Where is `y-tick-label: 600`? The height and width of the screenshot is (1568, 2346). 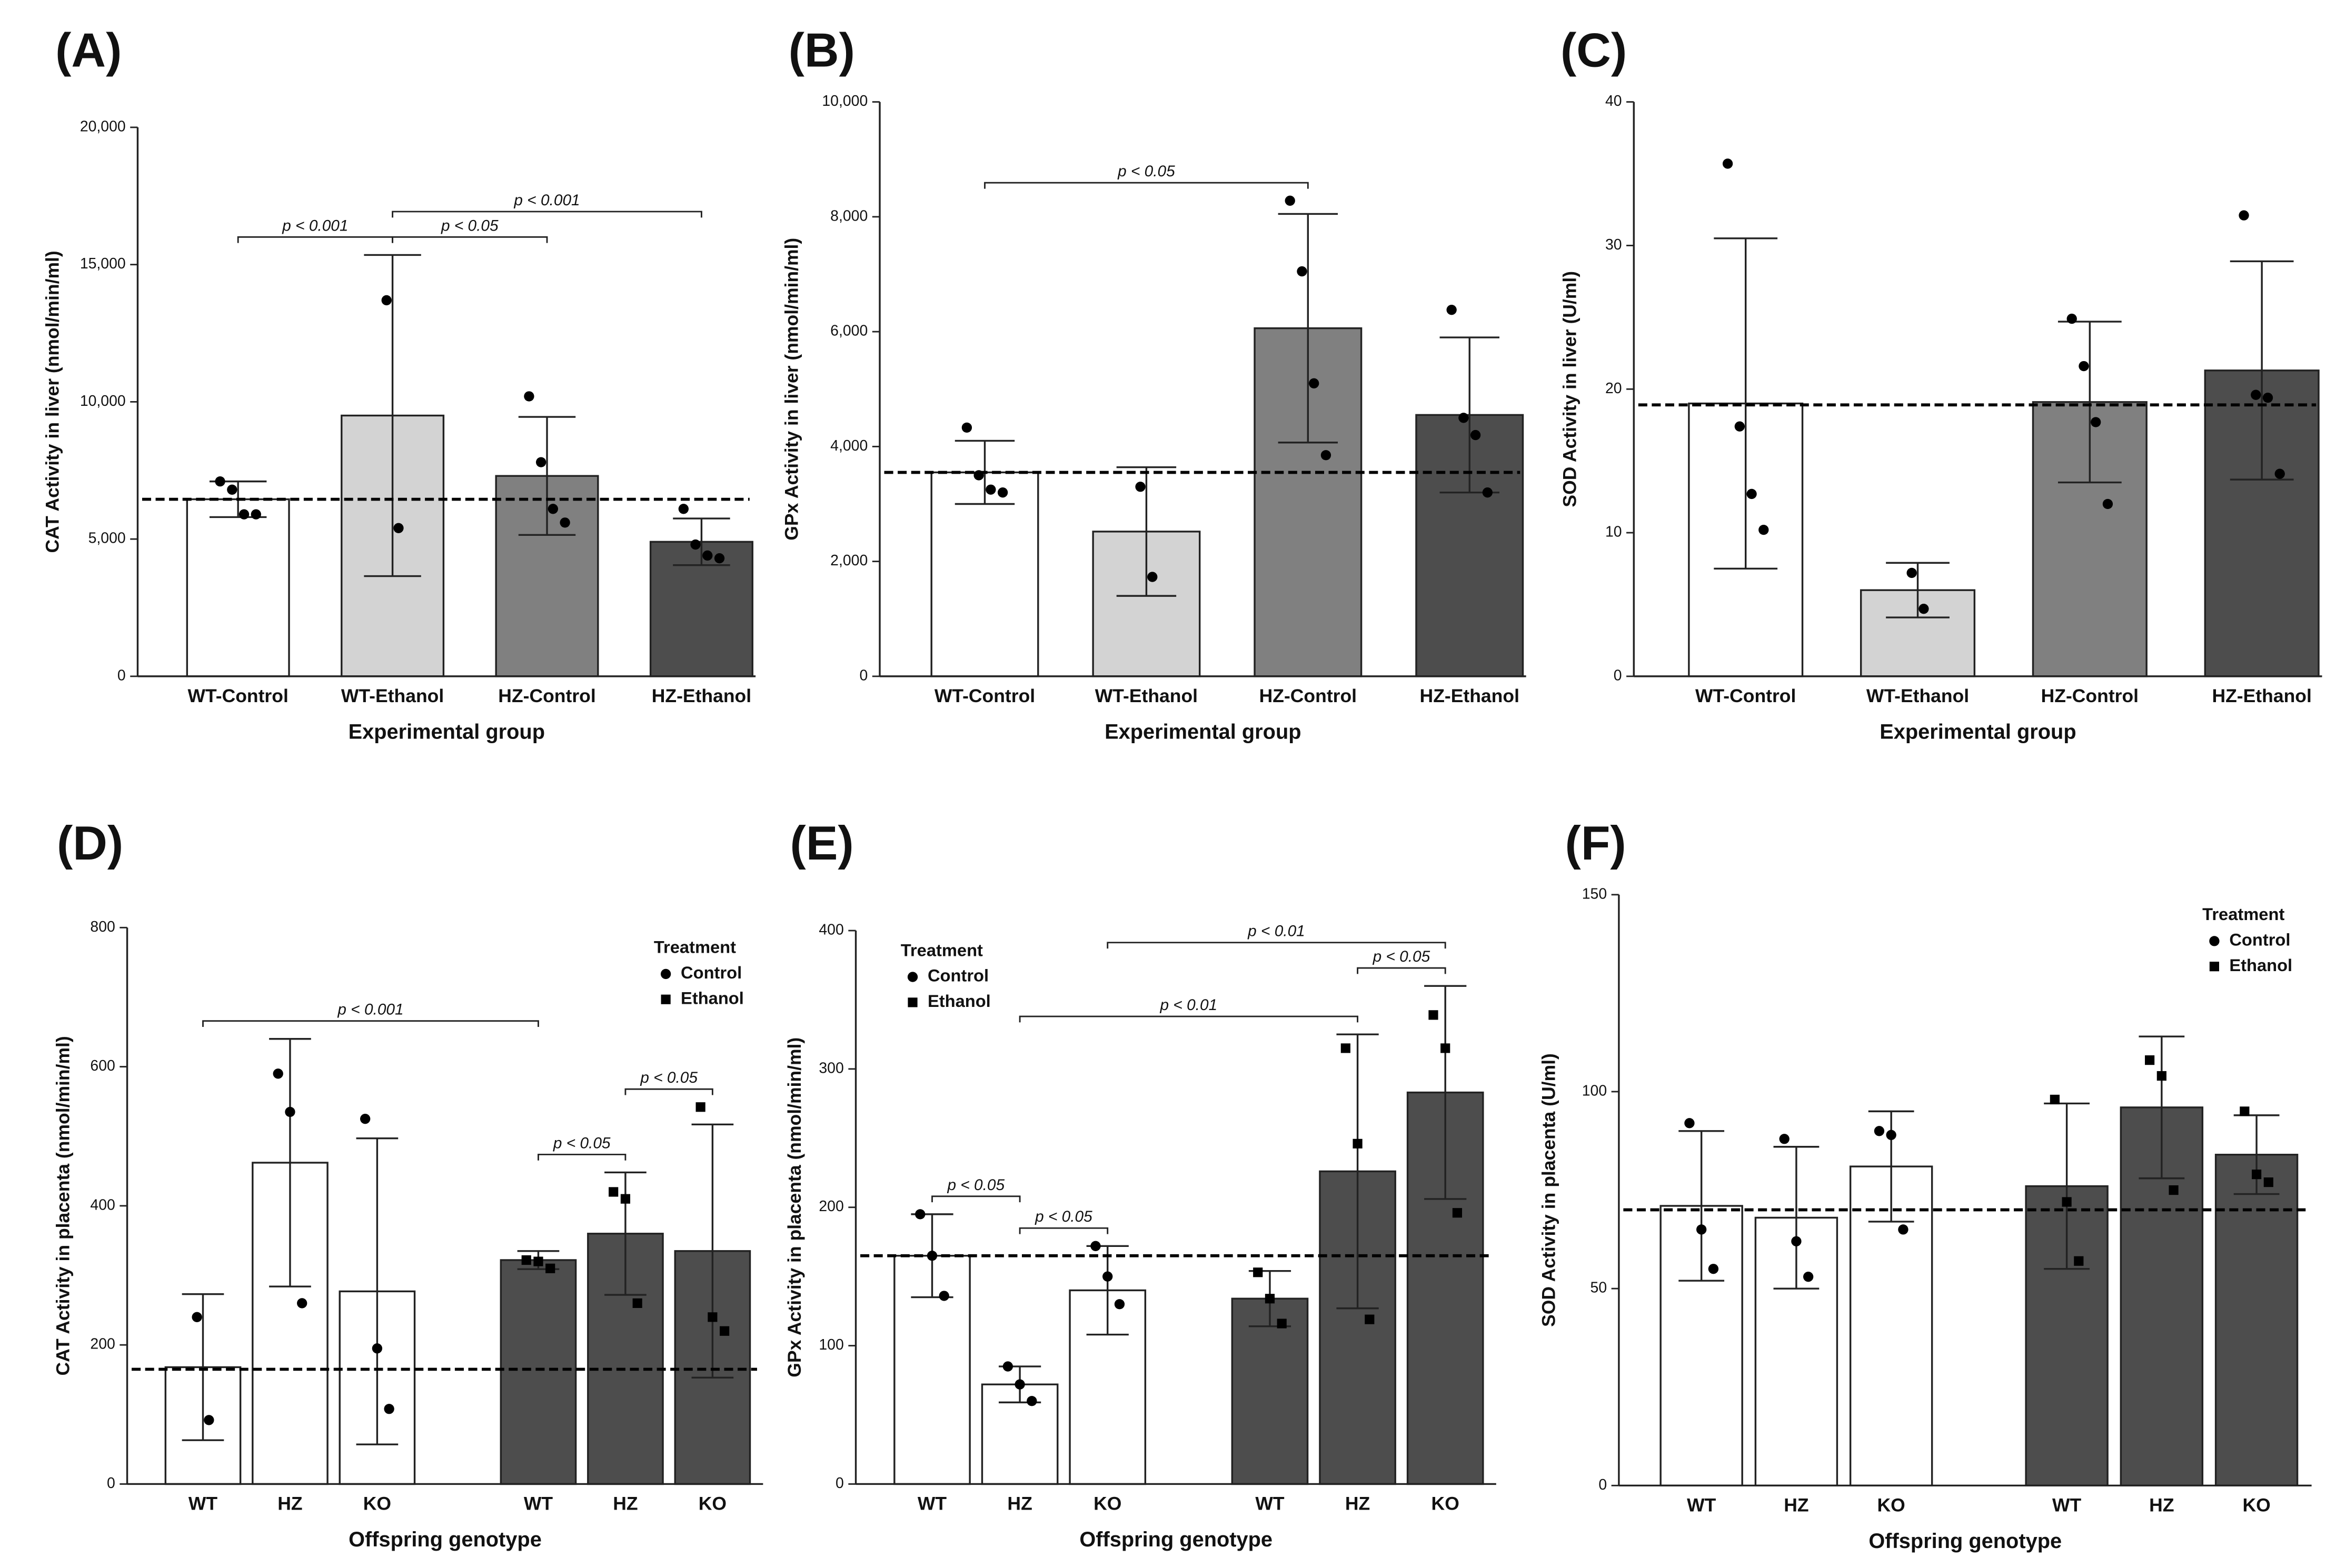 y-tick-label: 600 is located at coordinates (102, 1065).